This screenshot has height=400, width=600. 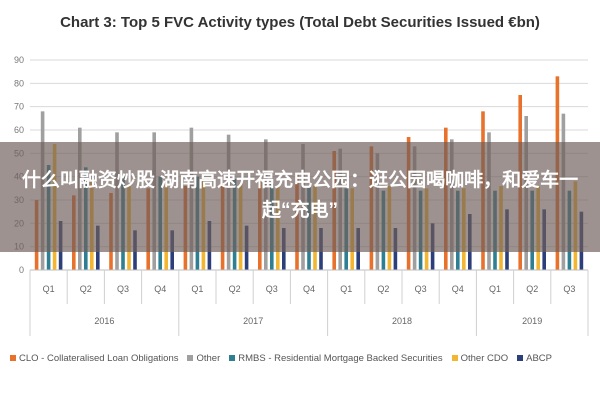 What do you see at coordinates (253, 321) in the screenshot?
I see `year-group-label: 2017` at bounding box center [253, 321].